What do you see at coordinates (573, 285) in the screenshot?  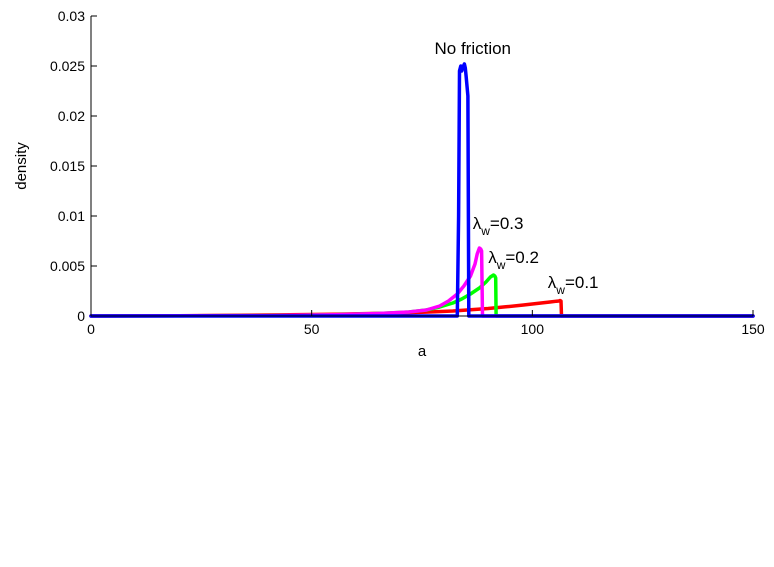 I see `annotation-4: λw=0.1` at bounding box center [573, 285].